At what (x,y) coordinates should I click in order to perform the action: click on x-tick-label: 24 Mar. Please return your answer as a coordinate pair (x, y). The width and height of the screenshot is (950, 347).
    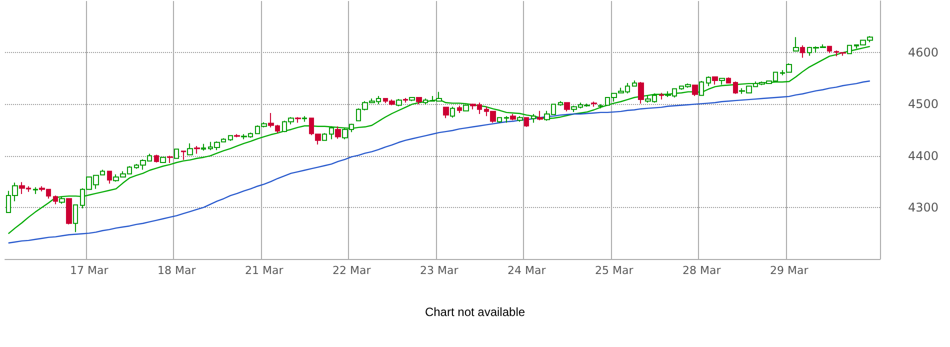
    Looking at the image, I should click on (527, 270).